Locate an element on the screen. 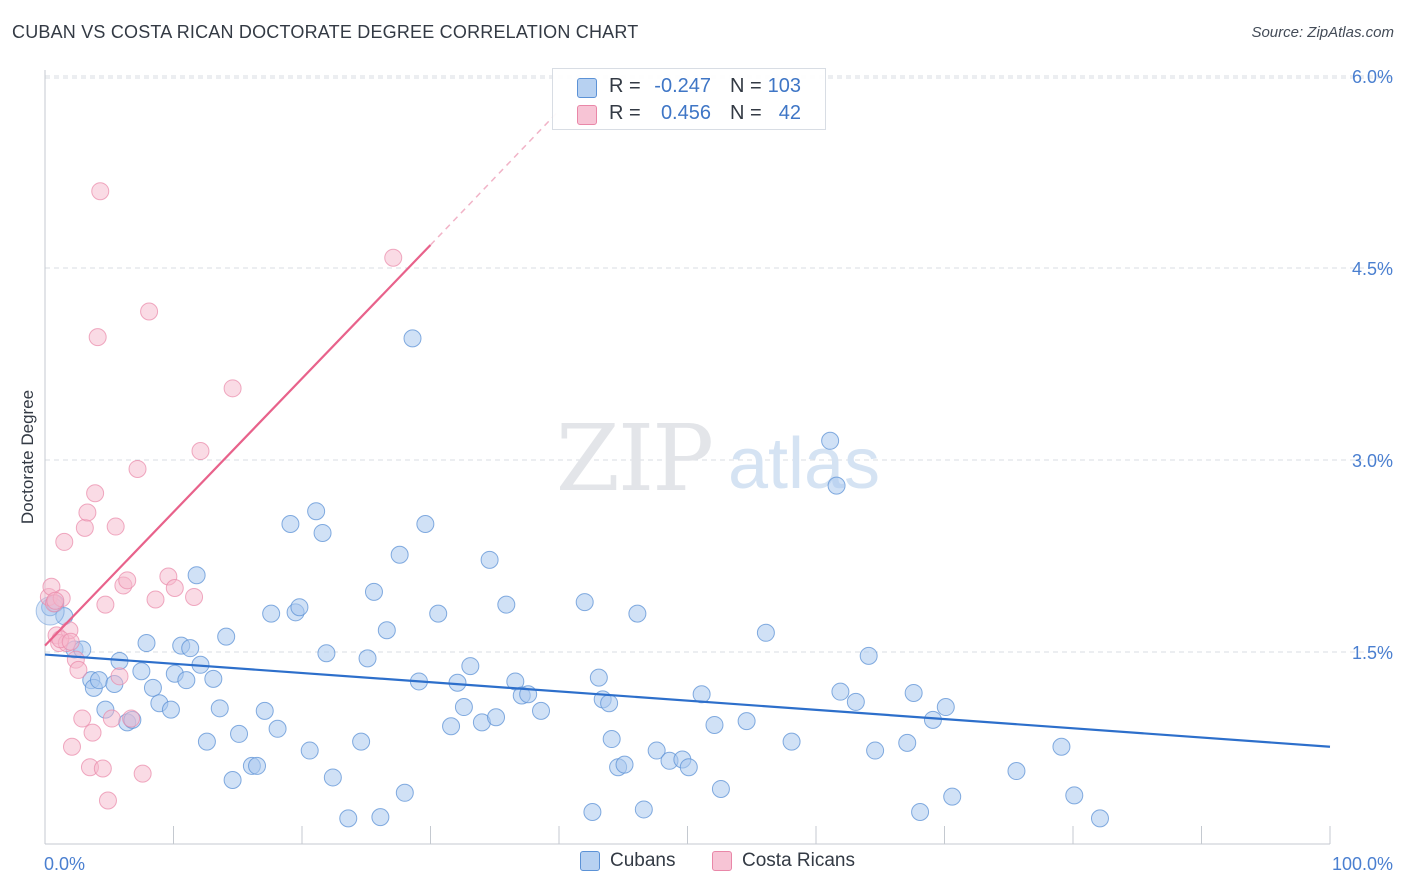  x-tick-label-max: 100.0% is located at coordinates (1362, 864).